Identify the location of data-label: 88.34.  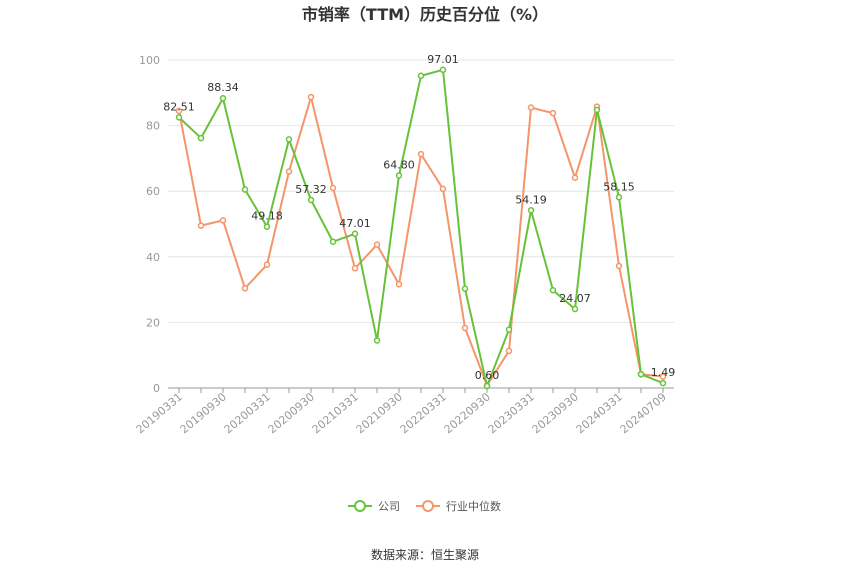
(223, 87).